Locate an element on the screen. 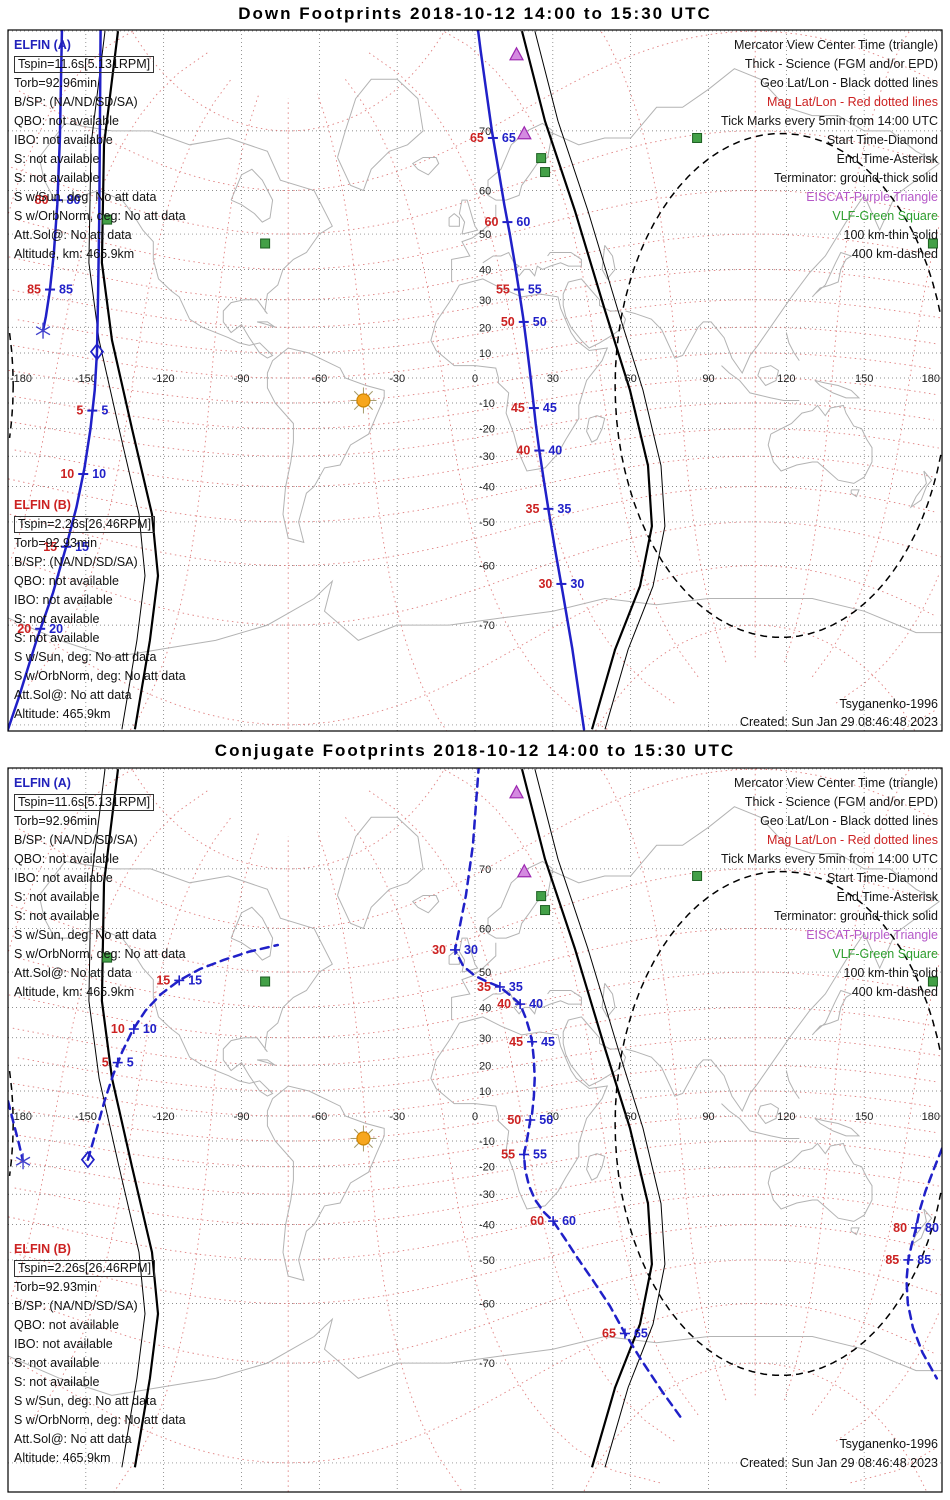  tick-label-elfin-b: 80 is located at coordinates (900, 1228).